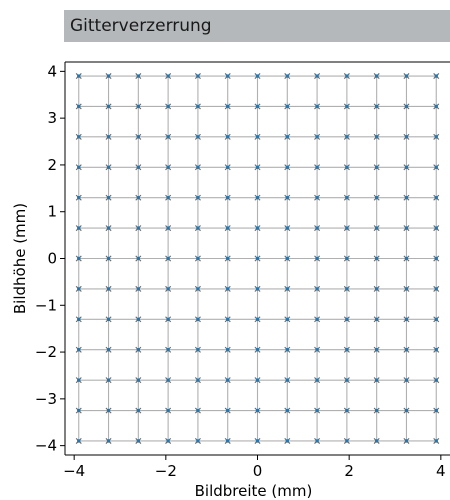 The height and width of the screenshot is (500, 450). What do you see at coordinates (257, 26) in the screenshot?
I see `title-bar: Gitterverzerrung` at bounding box center [257, 26].